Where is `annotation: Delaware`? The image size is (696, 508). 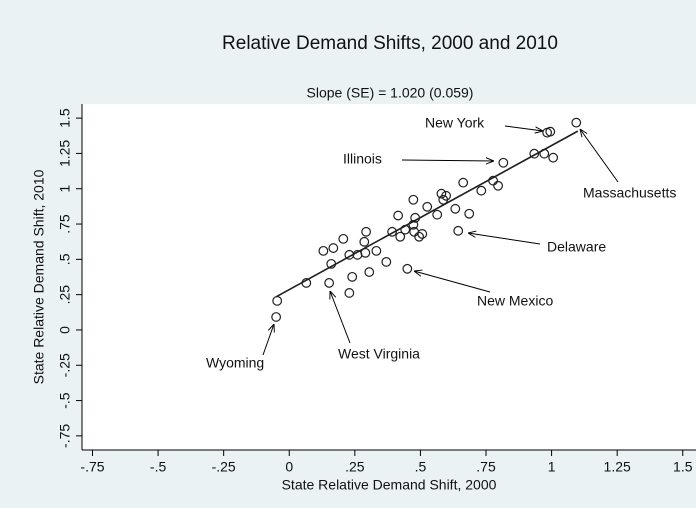 annotation: Delaware is located at coordinates (576, 247).